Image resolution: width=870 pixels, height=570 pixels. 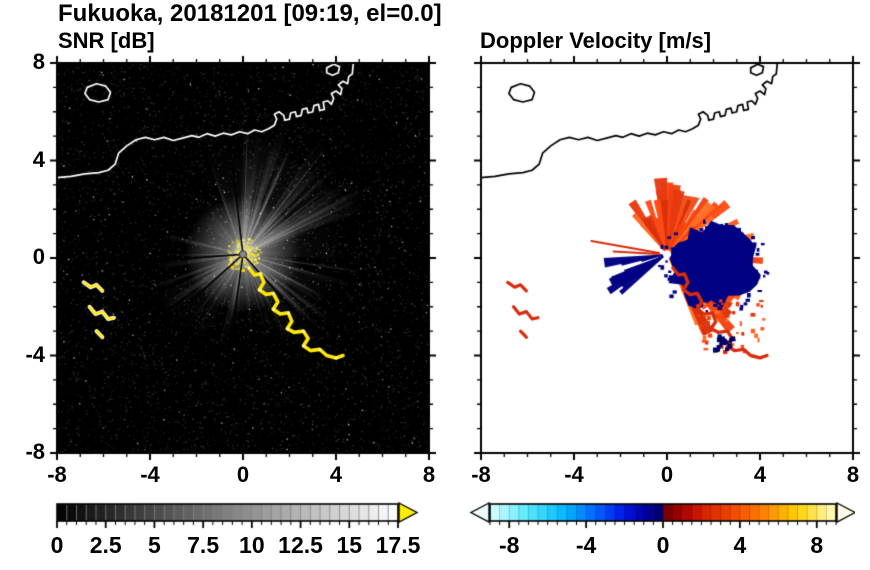 What do you see at coordinates (655, 517) in the screenshot?
I see `velocity-colorbar` at bounding box center [655, 517].